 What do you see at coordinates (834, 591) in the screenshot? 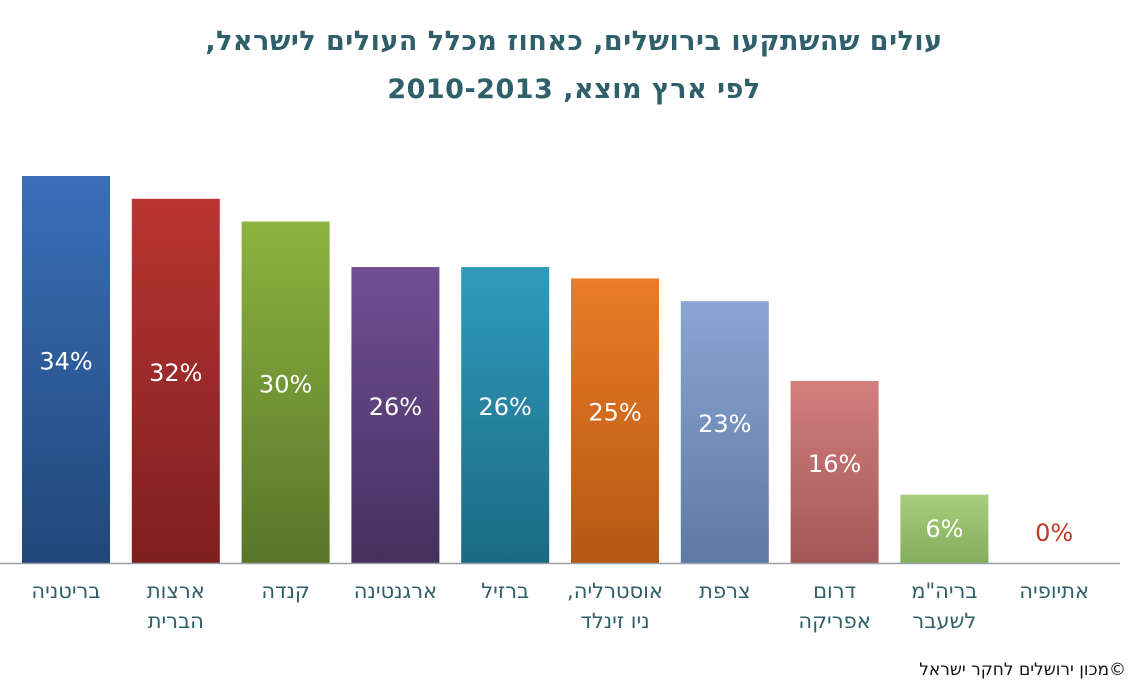
I see `category-label-7-line-0: דרום` at bounding box center [834, 591].